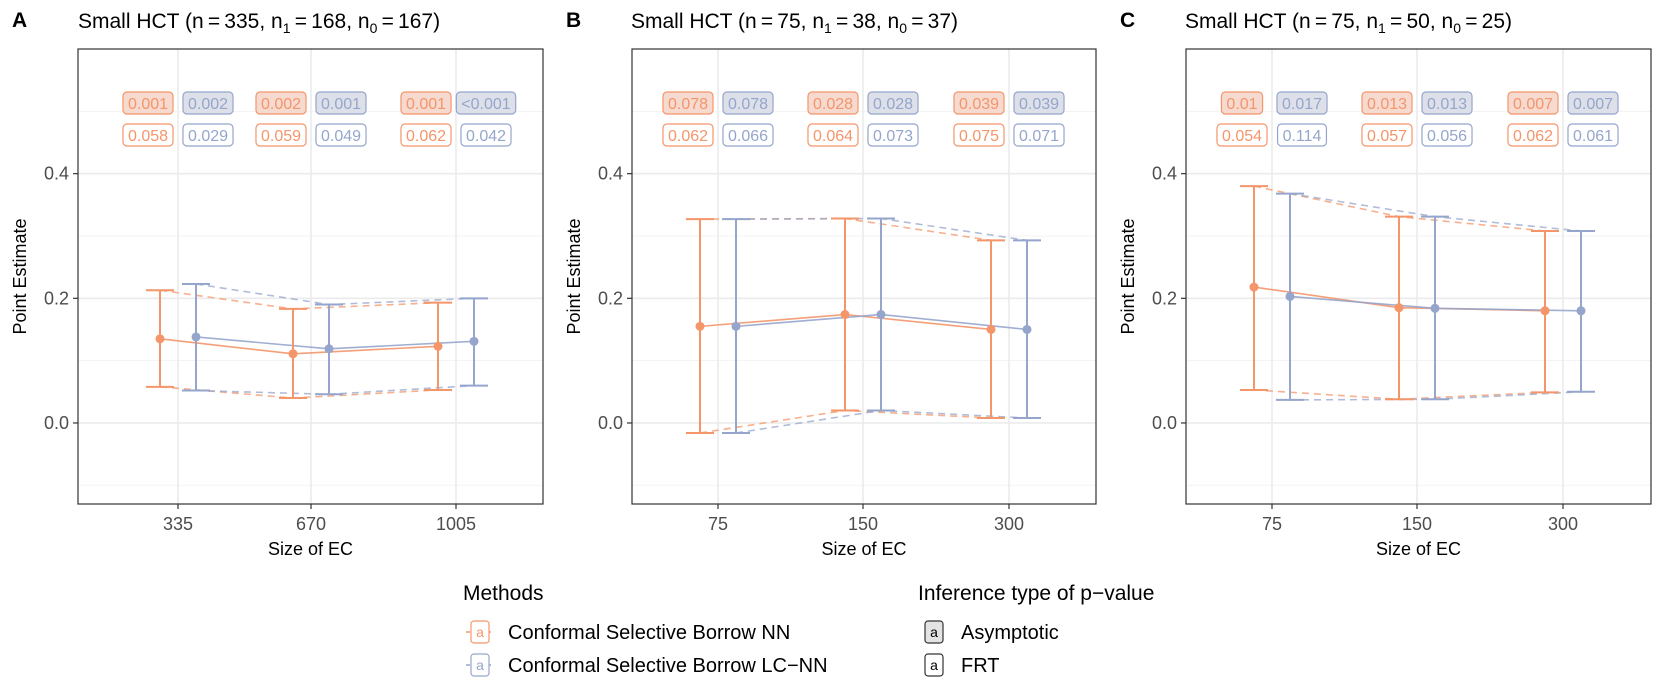  I want to click on pvalue-label-asymptotic-lcnn: <0.001, so click(486, 103).